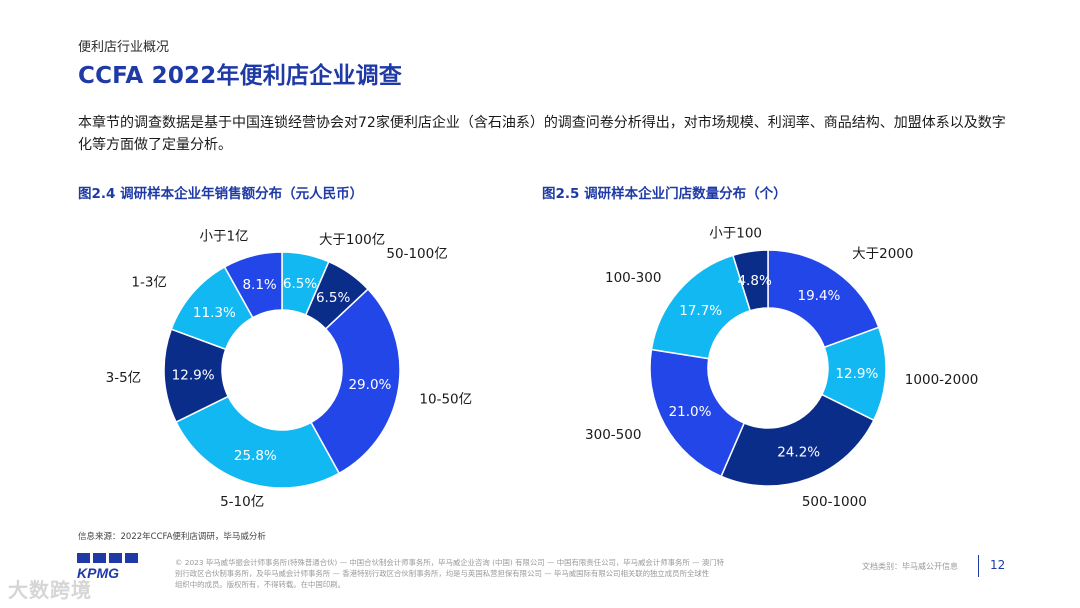 This screenshot has width=1080, height=608. Describe the element at coordinates (260, 584) in the screenshot. I see `footer-legal-line-3: 组织中的成员。版权所有，不得转载。在中国印刷。` at that location.